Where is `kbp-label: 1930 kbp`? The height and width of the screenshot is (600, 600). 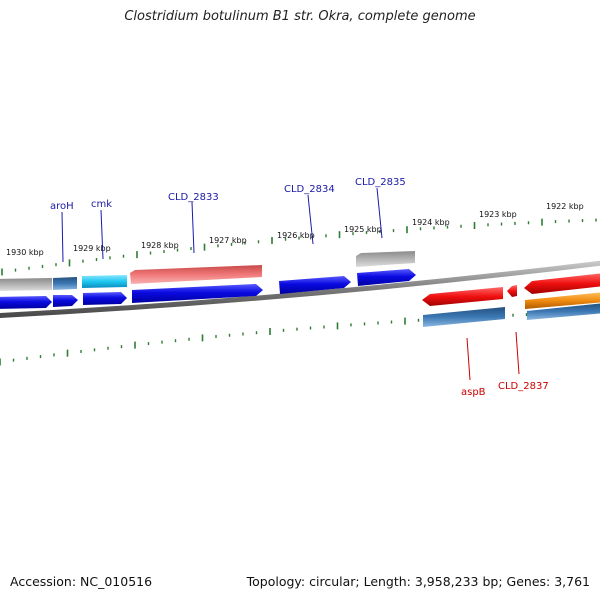
kbp-label: 1930 kbp is located at coordinates (25, 252).